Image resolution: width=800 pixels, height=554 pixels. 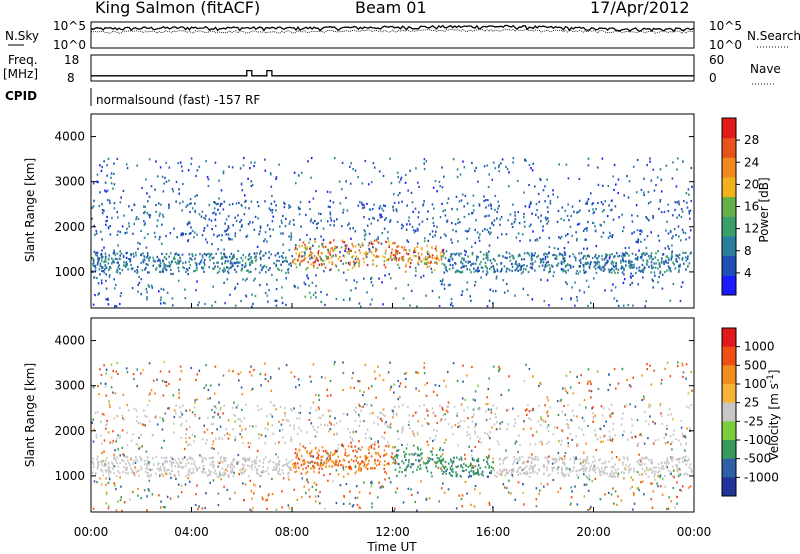 What do you see at coordinates (764, 209) in the screenshot?
I see `power-colorbar-label: Power [dB]` at bounding box center [764, 209].